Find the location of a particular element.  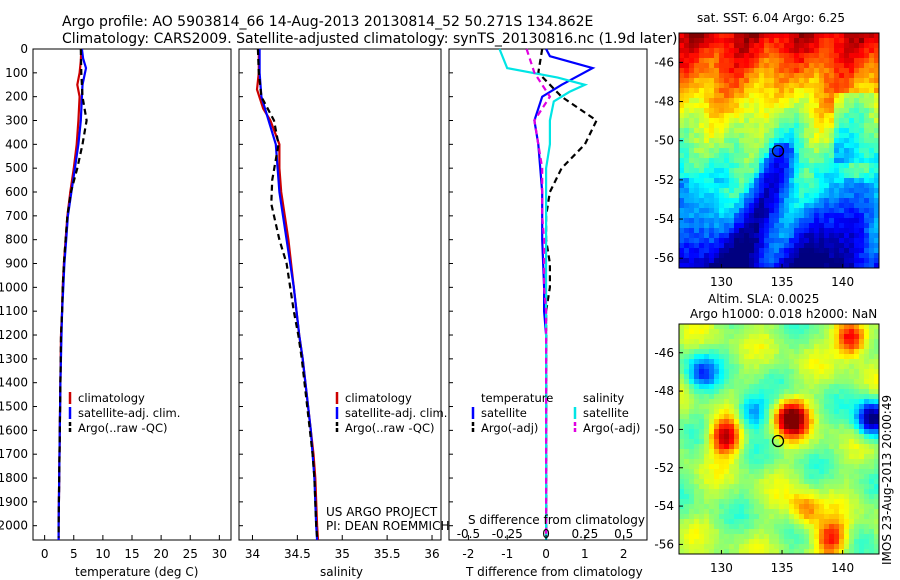

depth-tick-label: 100 is located at coordinates (16, 73).